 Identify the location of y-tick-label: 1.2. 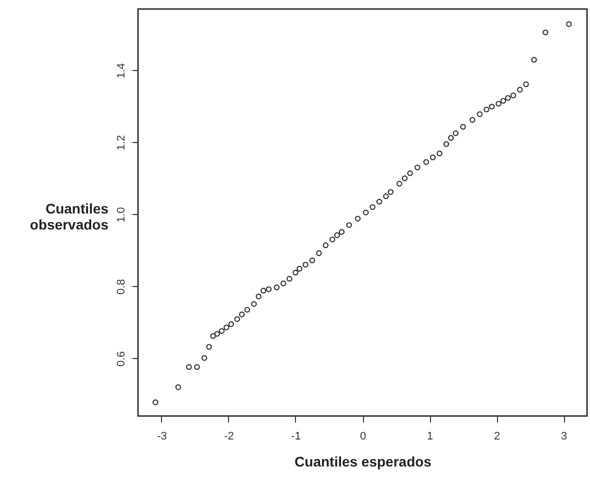
(122, 142).